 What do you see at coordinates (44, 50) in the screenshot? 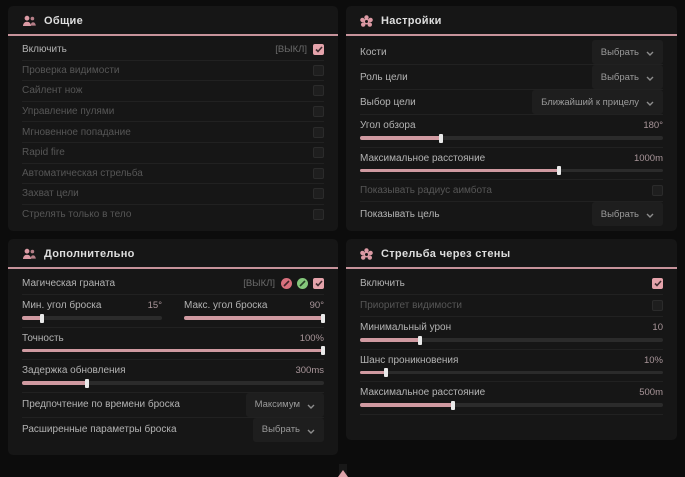
I see `setting-label: Включить` at bounding box center [44, 50].